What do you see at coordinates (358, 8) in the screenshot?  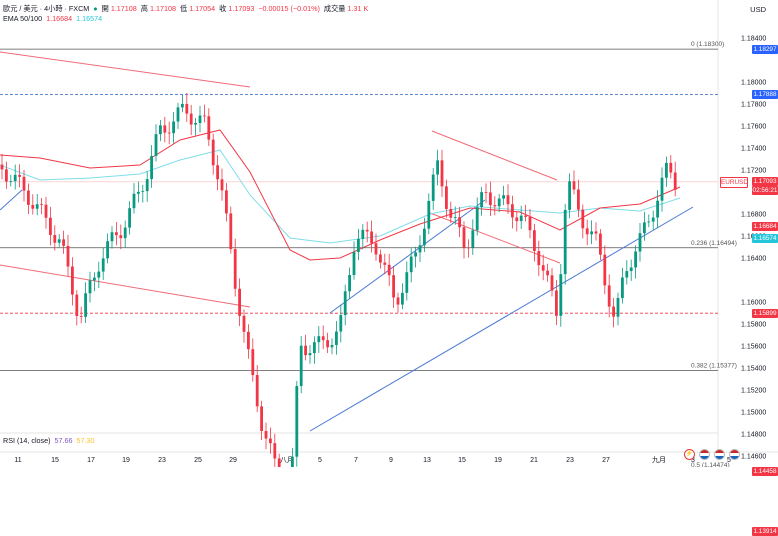 I see `volume-value: 1.31 K` at bounding box center [358, 8].